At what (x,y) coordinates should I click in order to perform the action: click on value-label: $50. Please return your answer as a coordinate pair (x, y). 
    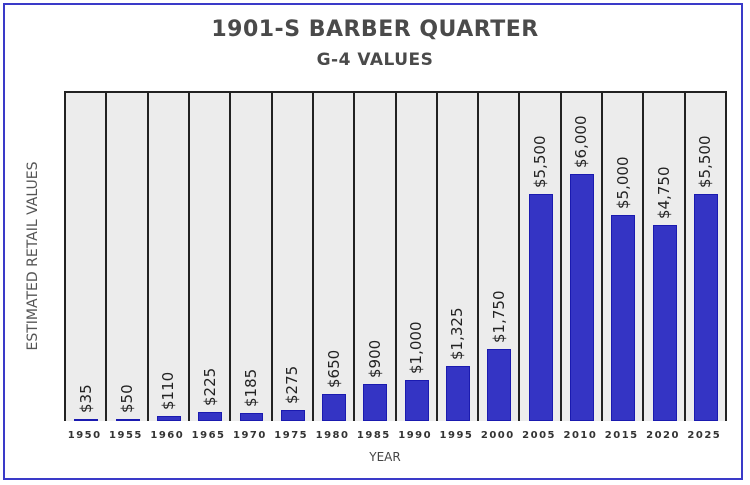
    Looking at the image, I should click on (126, 398).